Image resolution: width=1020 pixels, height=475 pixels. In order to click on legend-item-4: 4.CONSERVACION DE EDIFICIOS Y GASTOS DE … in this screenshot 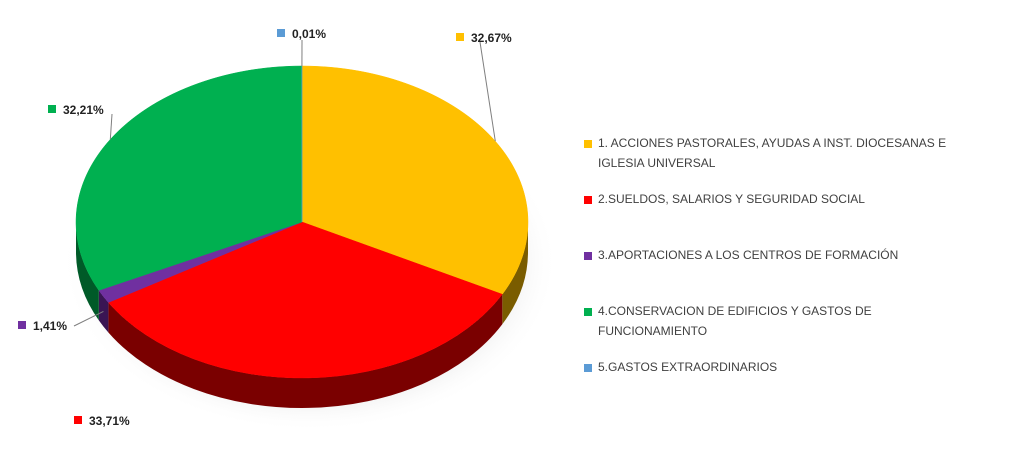, I will do `click(781, 322)`.